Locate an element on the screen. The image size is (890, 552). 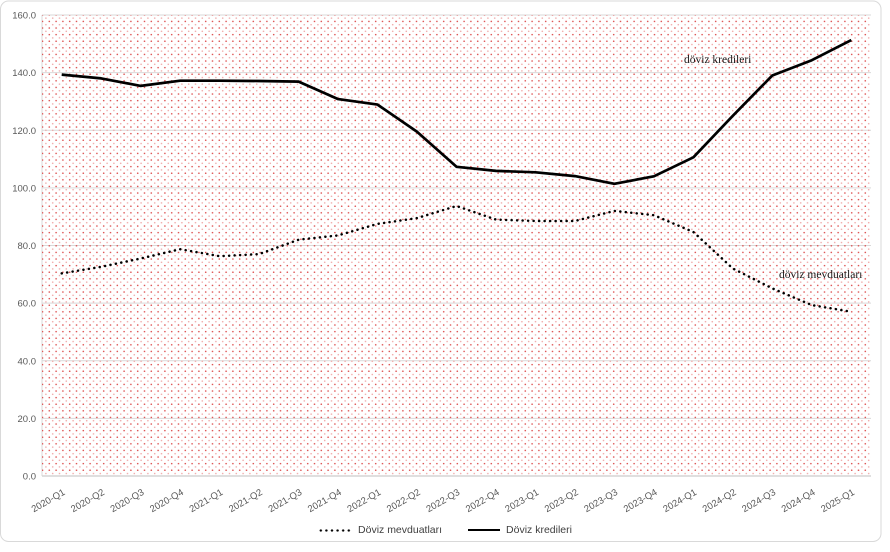
y-axis-labels: 0.0 20.0 40.0 60.0 80.0 100.0 120.0 140.0 160.0 is located at coordinates (24, 247).